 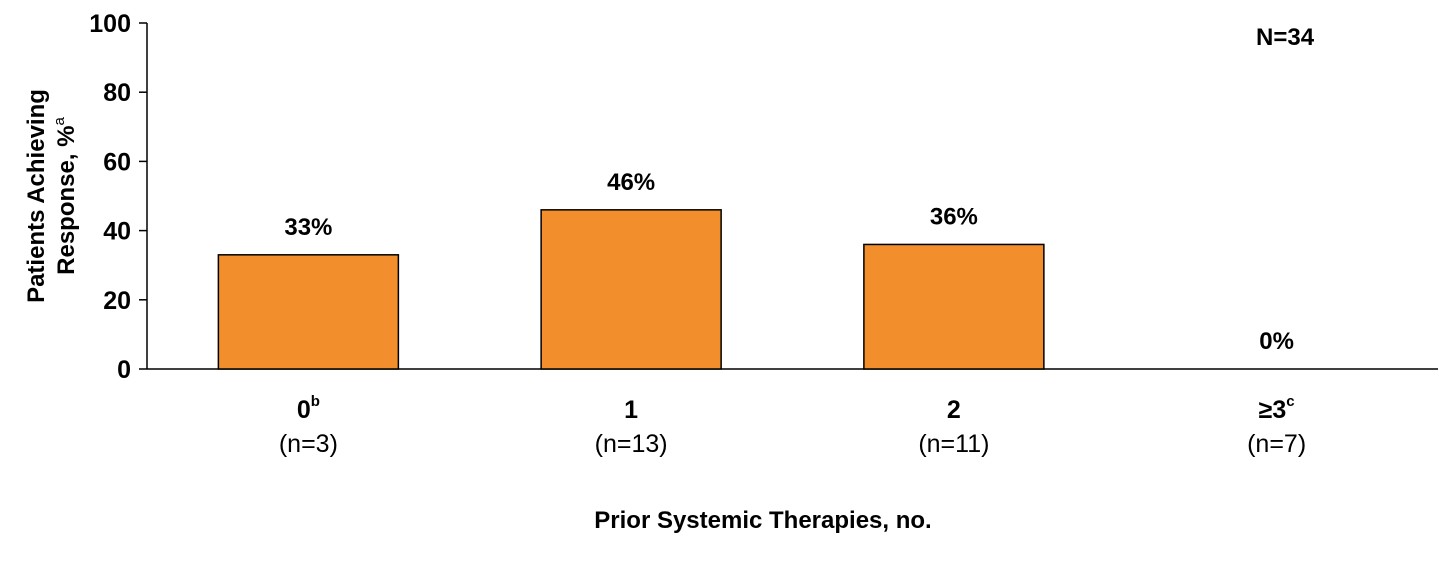 I want to click on y-axis-title-line2: Response, %a, so click(x=65, y=195).